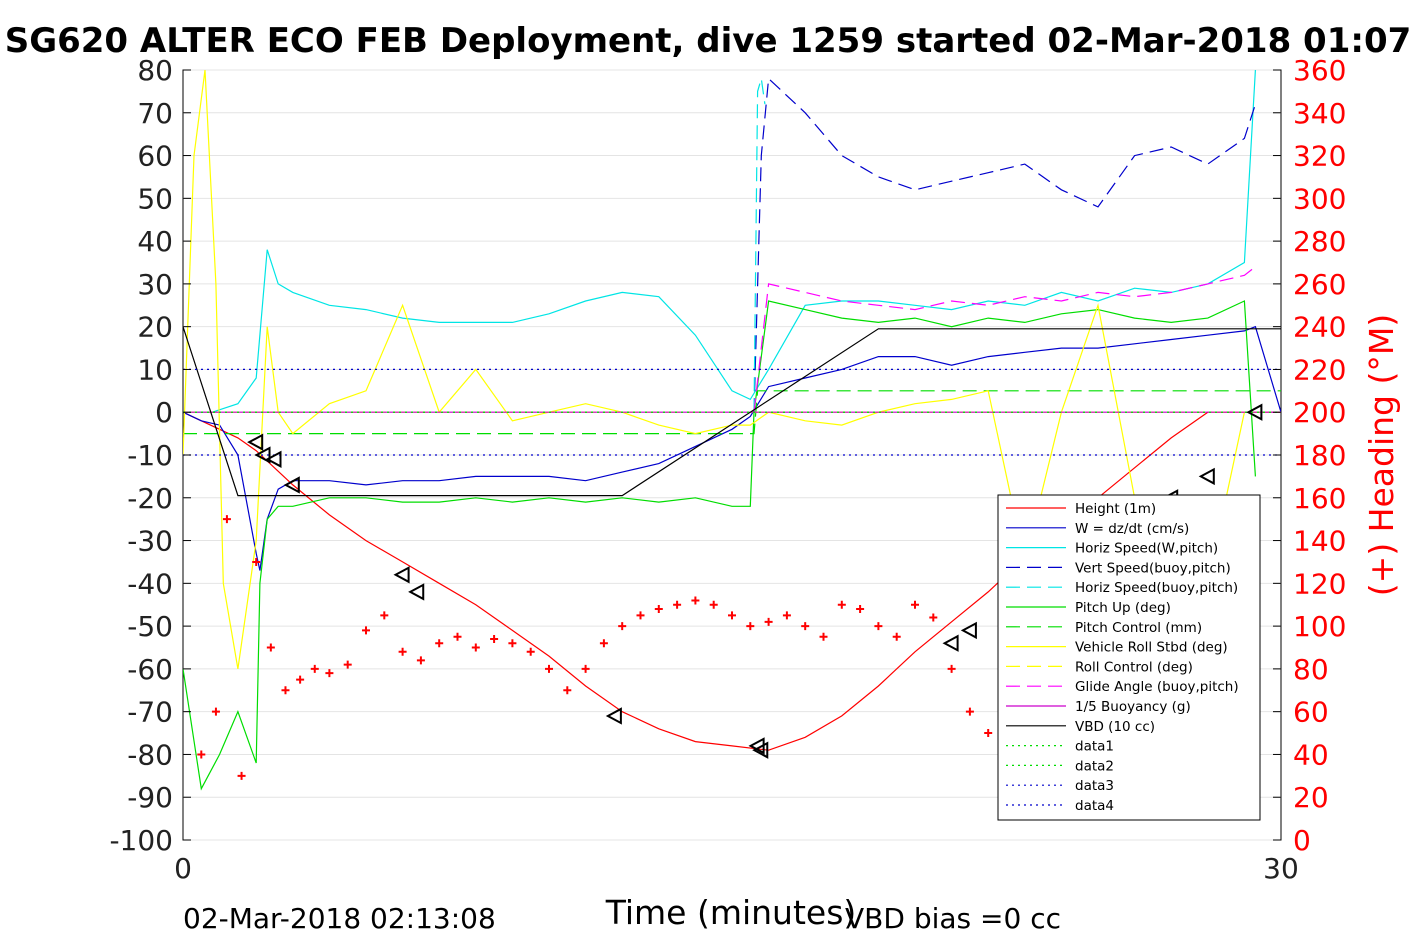 Image resolution: width=1417 pixels, height=945 pixels. Describe the element at coordinates (155, 284) in the screenshot. I see `y-tick-label: 30` at that location.